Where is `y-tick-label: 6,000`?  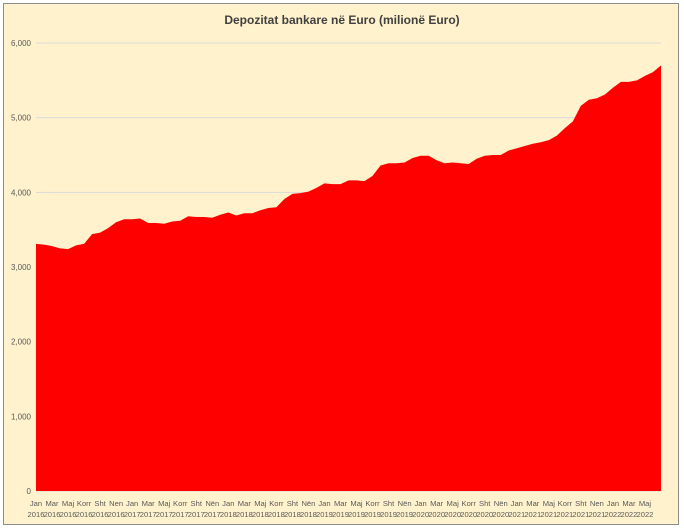 y-tick-label: 6,000 is located at coordinates (21, 43).